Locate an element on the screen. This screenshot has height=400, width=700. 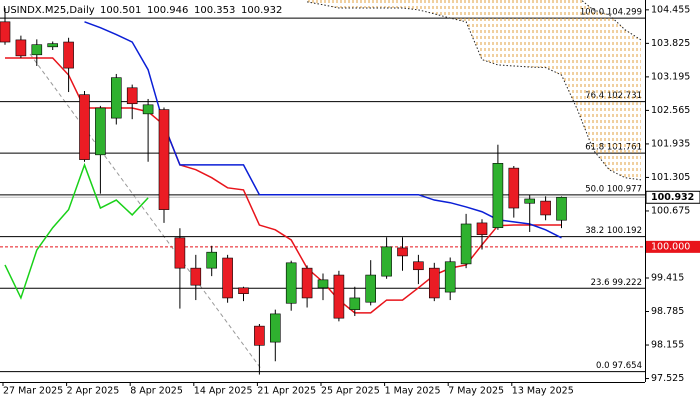
alert-label: 100.000 is located at coordinates (670, 246).